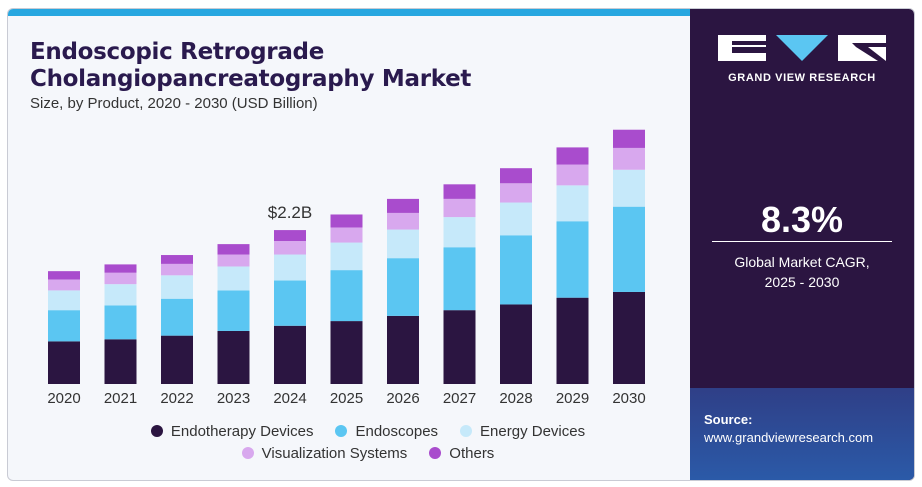  I want to click on x-tick-label-2029: 2029, so click(572, 398).